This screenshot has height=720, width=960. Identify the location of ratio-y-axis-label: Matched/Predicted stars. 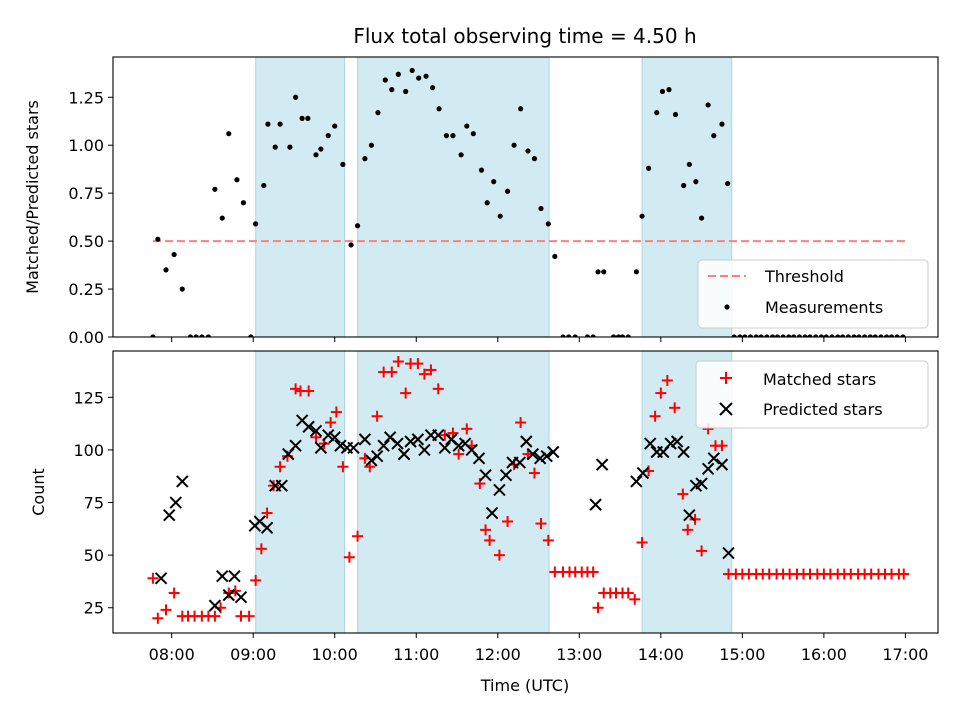
(32, 197).